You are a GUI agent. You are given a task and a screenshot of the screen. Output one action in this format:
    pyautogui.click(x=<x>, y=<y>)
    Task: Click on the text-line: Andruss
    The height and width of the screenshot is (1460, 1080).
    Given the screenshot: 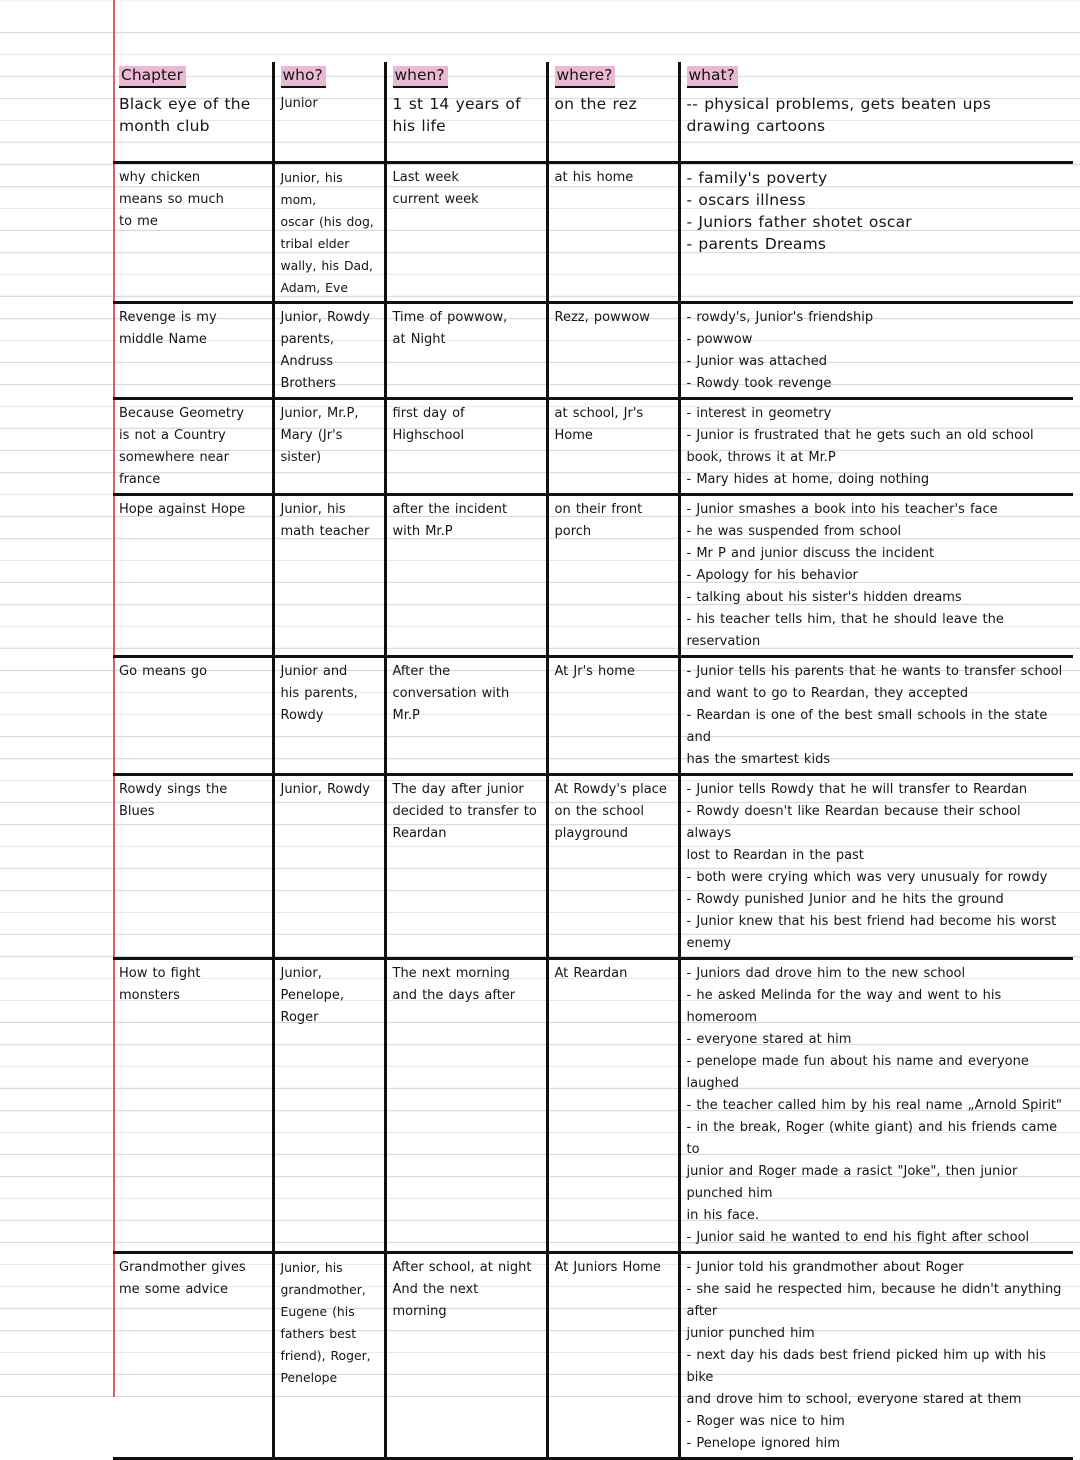 What is the action you would take?
    pyautogui.click(x=307, y=361)
    